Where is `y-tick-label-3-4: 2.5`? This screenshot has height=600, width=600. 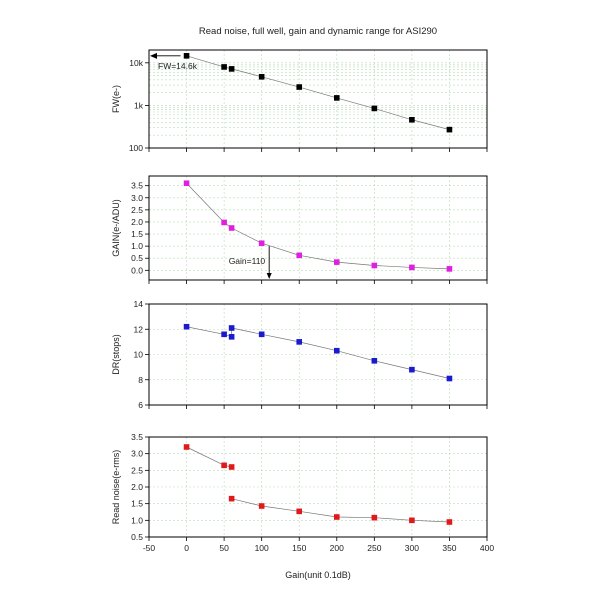 y-tick-label-3-4: 2.5 is located at coordinates (137, 470).